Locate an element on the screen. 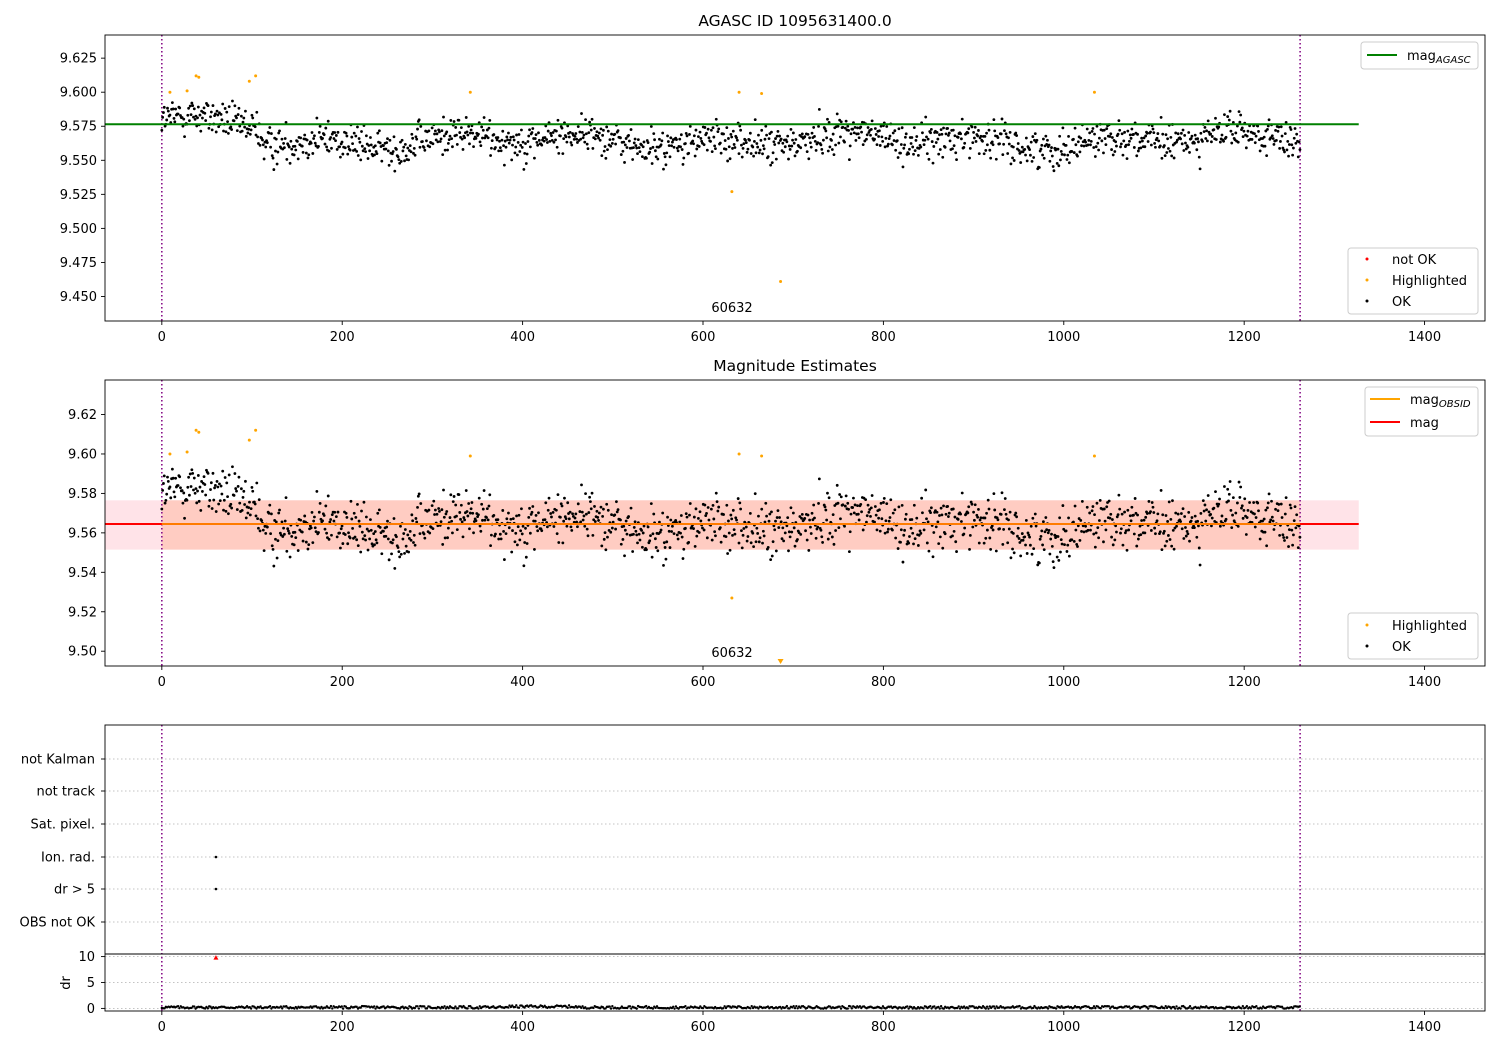 The width and height of the screenshot is (1500, 1050). x-tick-label: 600 is located at coordinates (703, 337).